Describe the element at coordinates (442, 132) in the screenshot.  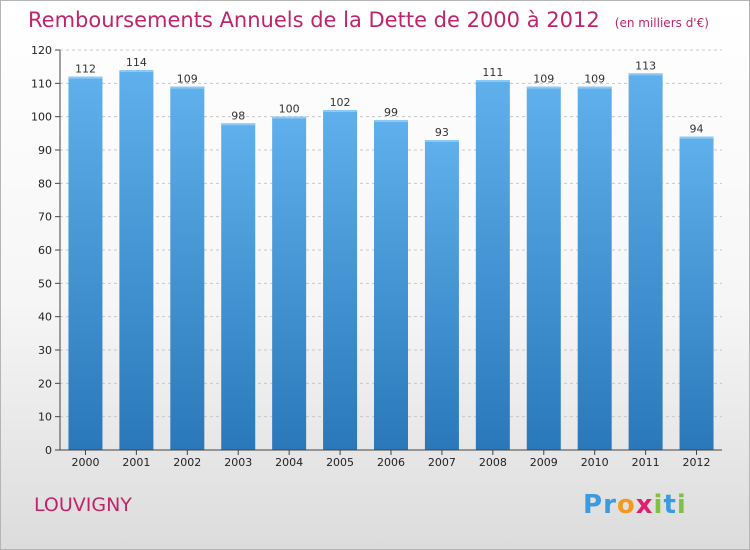
I see `data-label: 93` at that location.